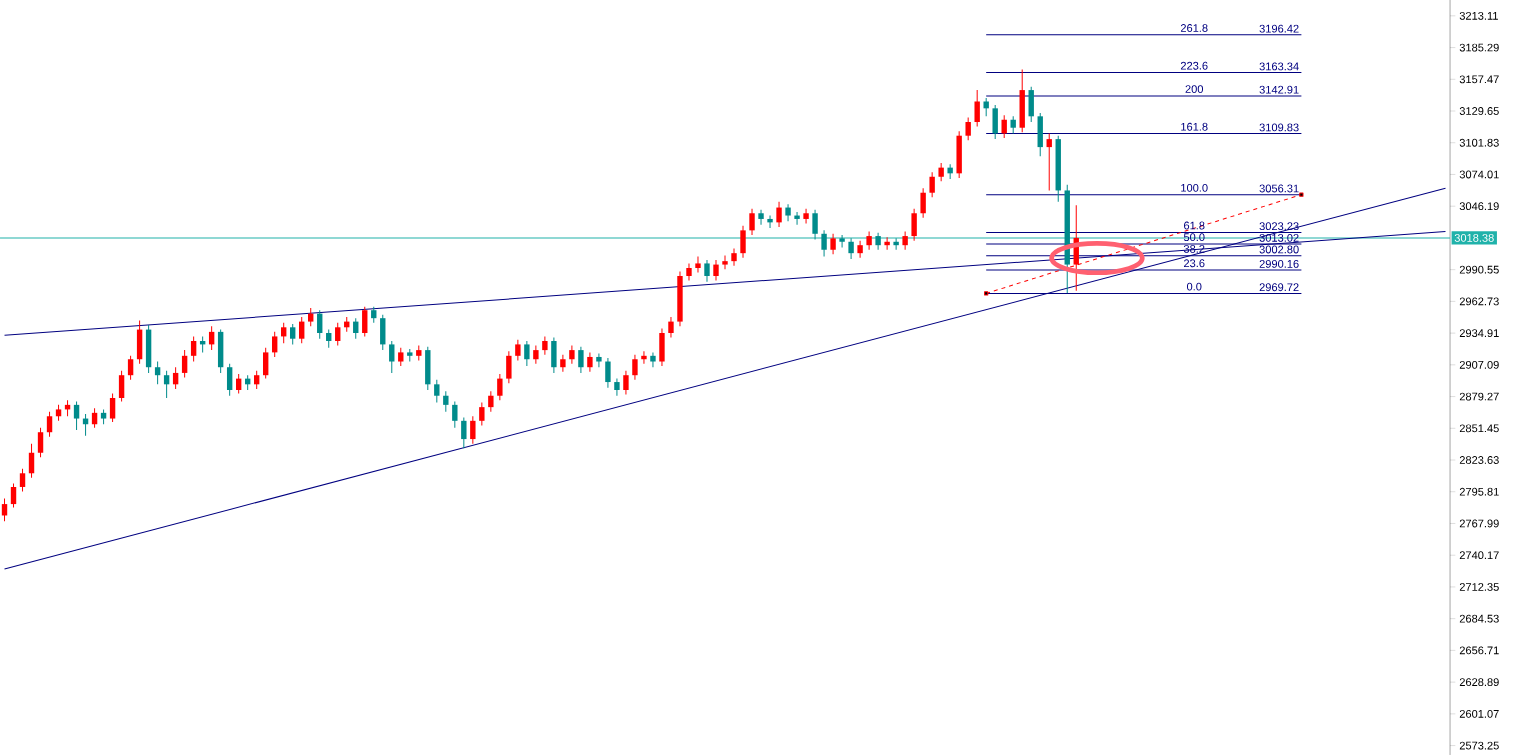 This screenshot has width=1524, height=755. Describe the element at coordinates (1474, 238) in the screenshot. I see `ref-line-label: 3018.38` at that location.